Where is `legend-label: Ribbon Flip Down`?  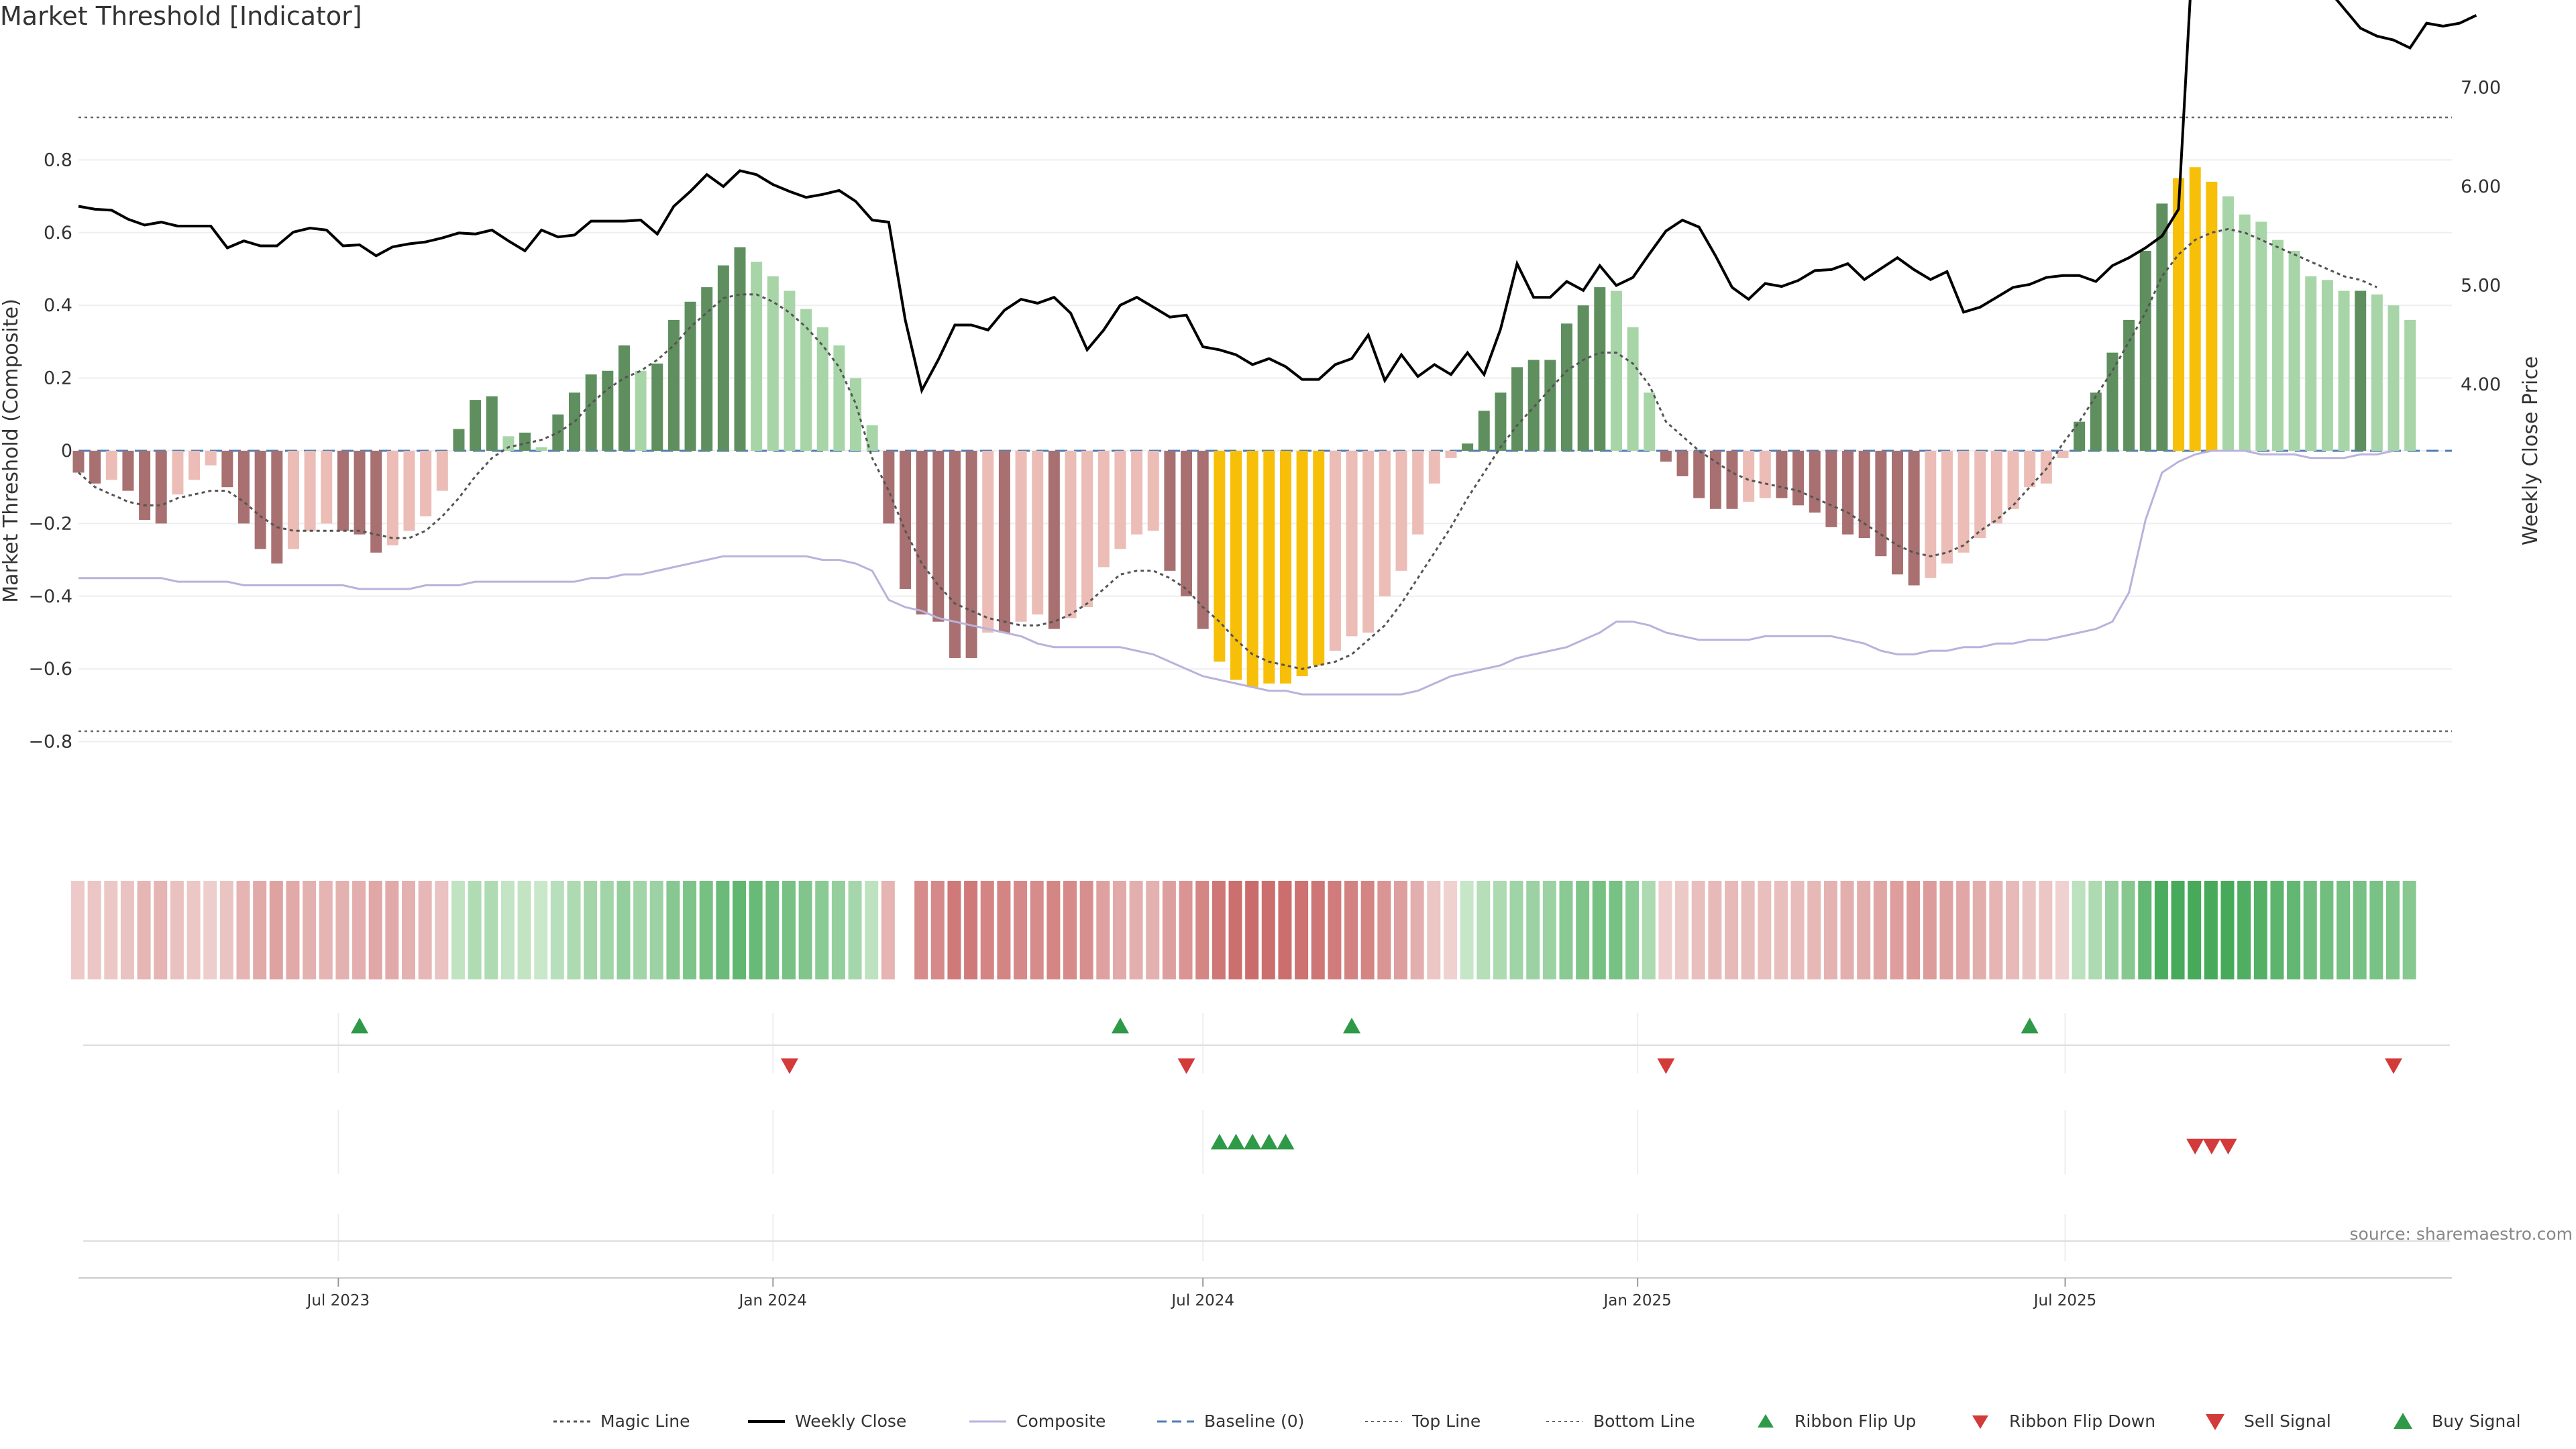 legend-label: Ribbon Flip Down is located at coordinates (2082, 1421).